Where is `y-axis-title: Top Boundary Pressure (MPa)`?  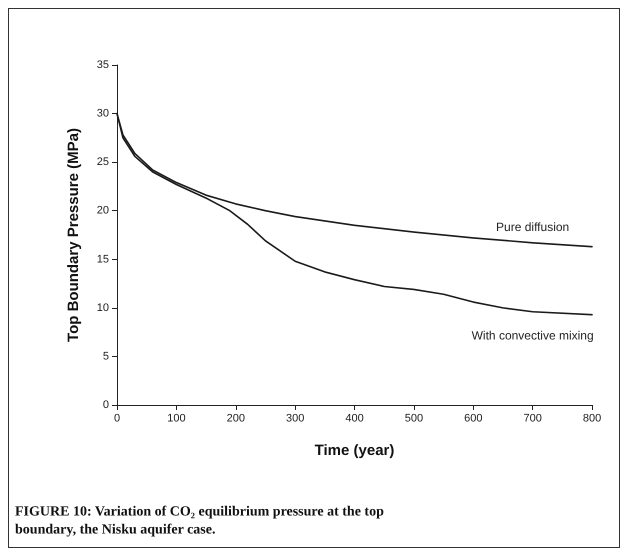 y-axis-title: Top Boundary Pressure (MPa) is located at coordinates (73, 235).